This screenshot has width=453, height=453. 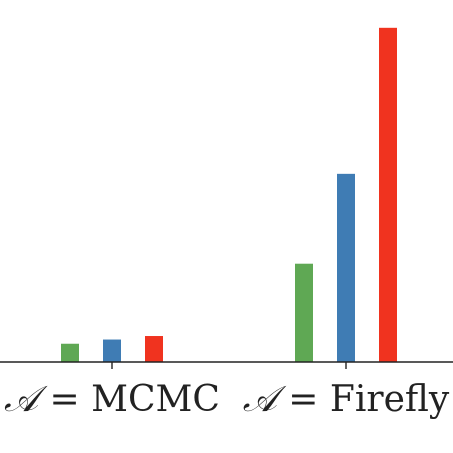 I want to click on x-tick-label-1: 𝒜 = Firefly, so click(x=346, y=399).